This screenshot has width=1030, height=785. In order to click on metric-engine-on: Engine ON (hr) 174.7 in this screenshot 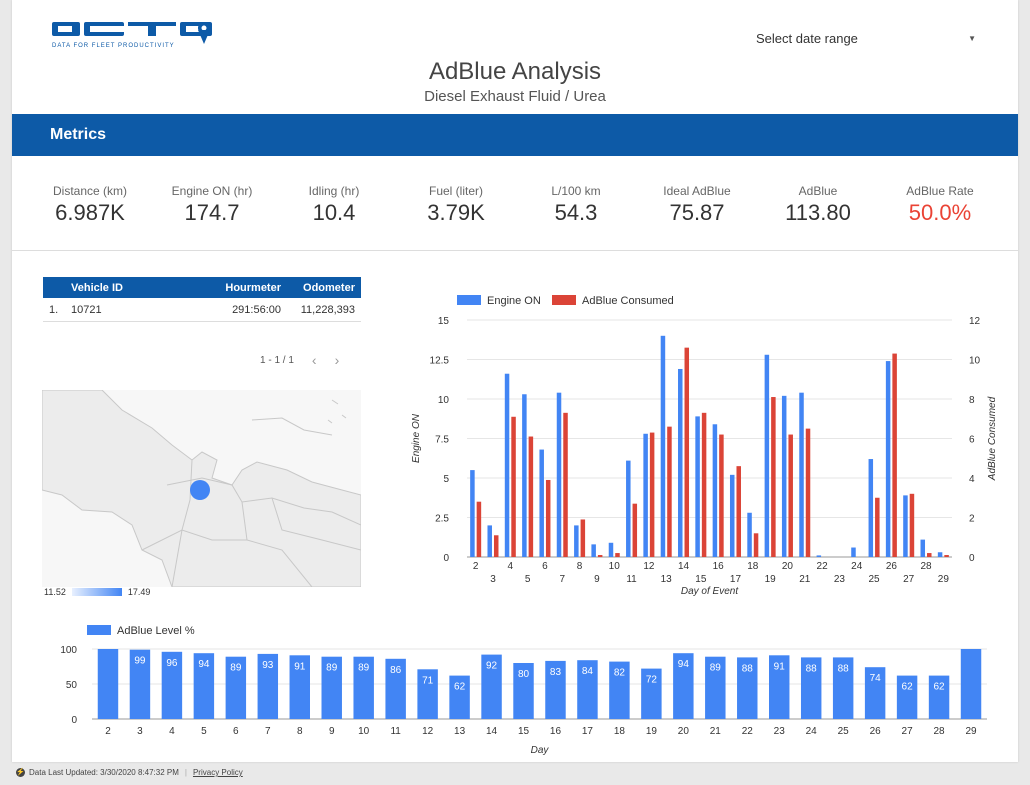, I will do `click(212, 205)`.